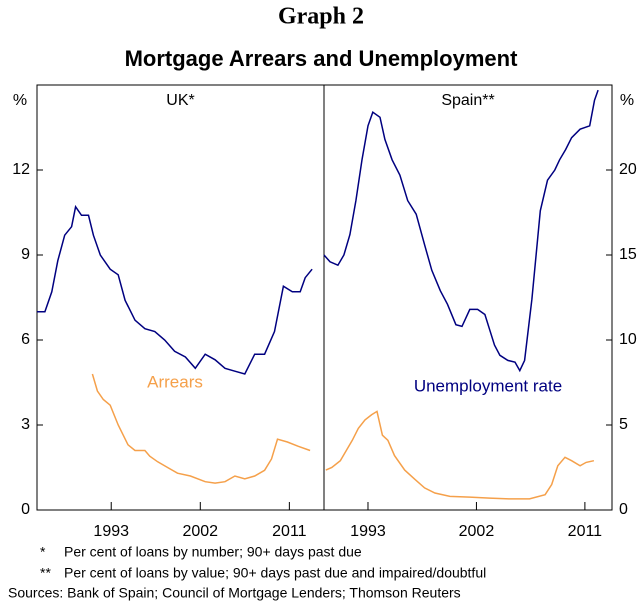 This screenshot has width=642, height=609. I want to click on series-label: Unemployment rate, so click(488, 385).